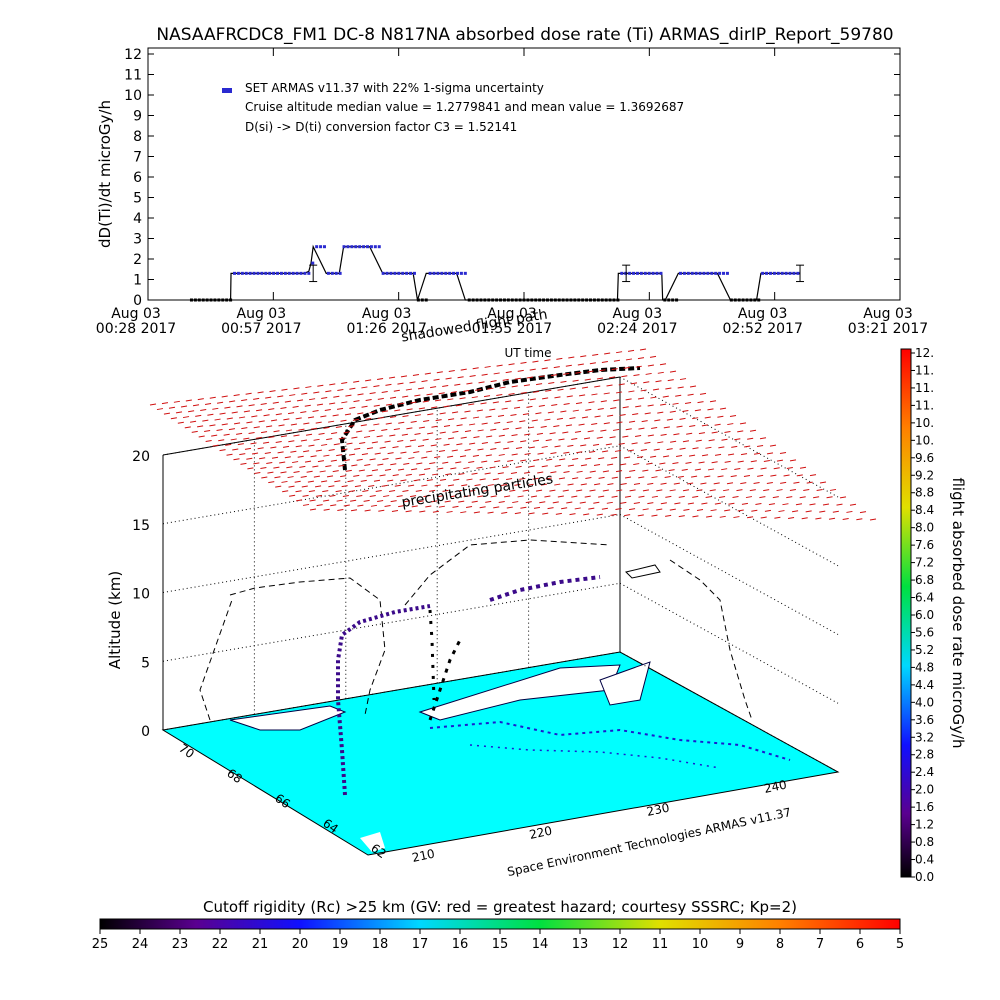 This screenshot has width=1000, height=1000. I want to click on rigidity-colorbar-scale, so click(500, 924).